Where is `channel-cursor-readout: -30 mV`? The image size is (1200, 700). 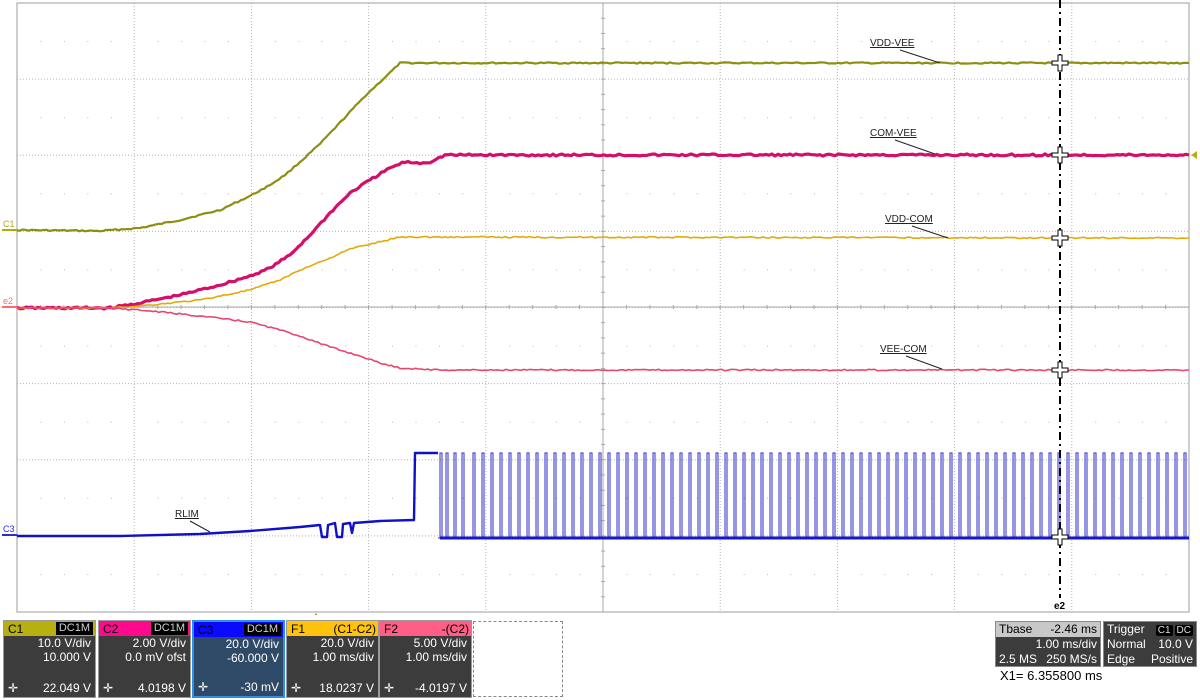 channel-cursor-readout: -30 mV is located at coordinates (259, 687).